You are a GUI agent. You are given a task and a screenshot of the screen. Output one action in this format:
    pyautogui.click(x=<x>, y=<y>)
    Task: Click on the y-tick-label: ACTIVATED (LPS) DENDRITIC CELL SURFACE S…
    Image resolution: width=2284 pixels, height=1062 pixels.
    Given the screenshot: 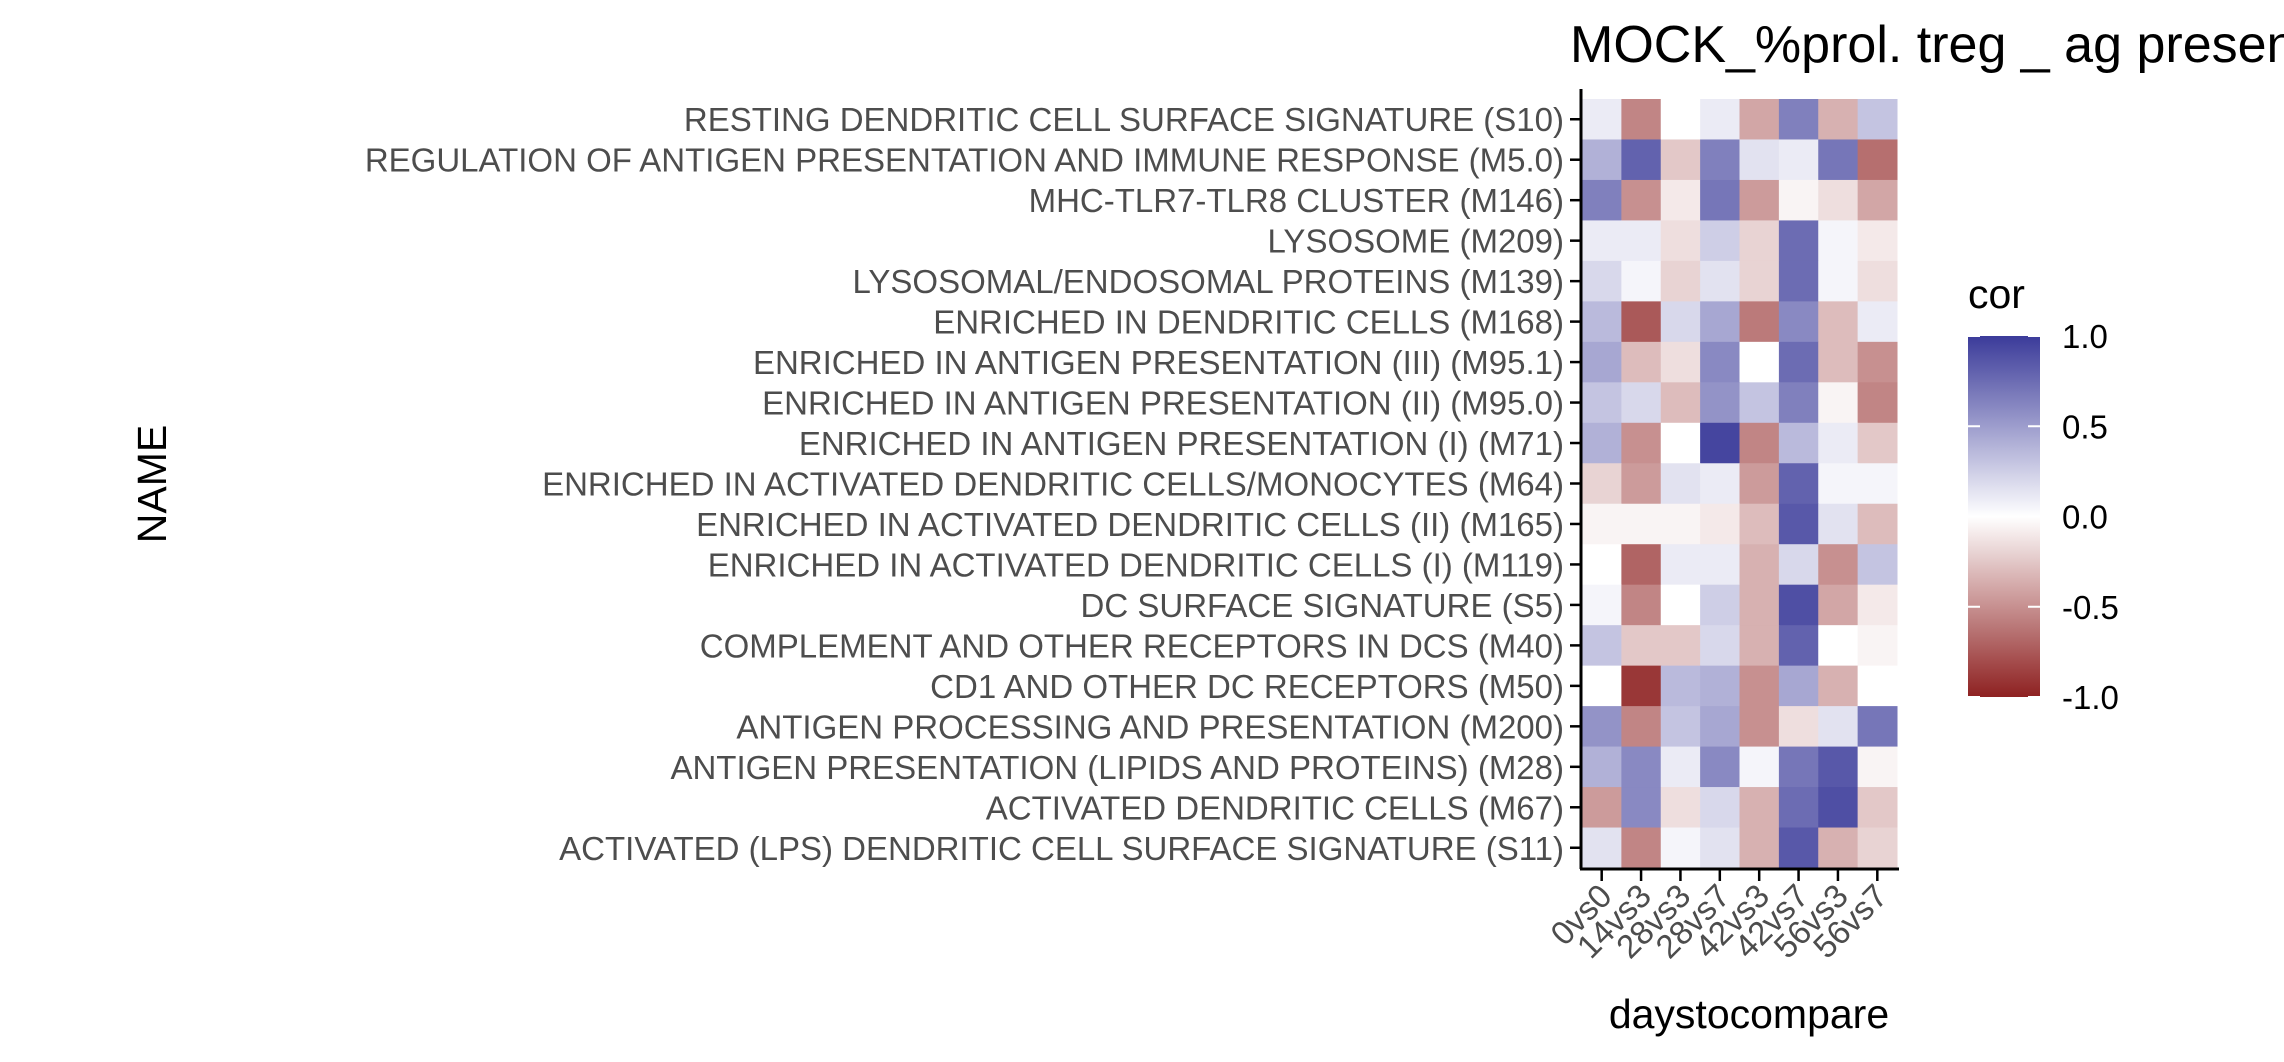 What is the action you would take?
    pyautogui.click(x=1061, y=848)
    